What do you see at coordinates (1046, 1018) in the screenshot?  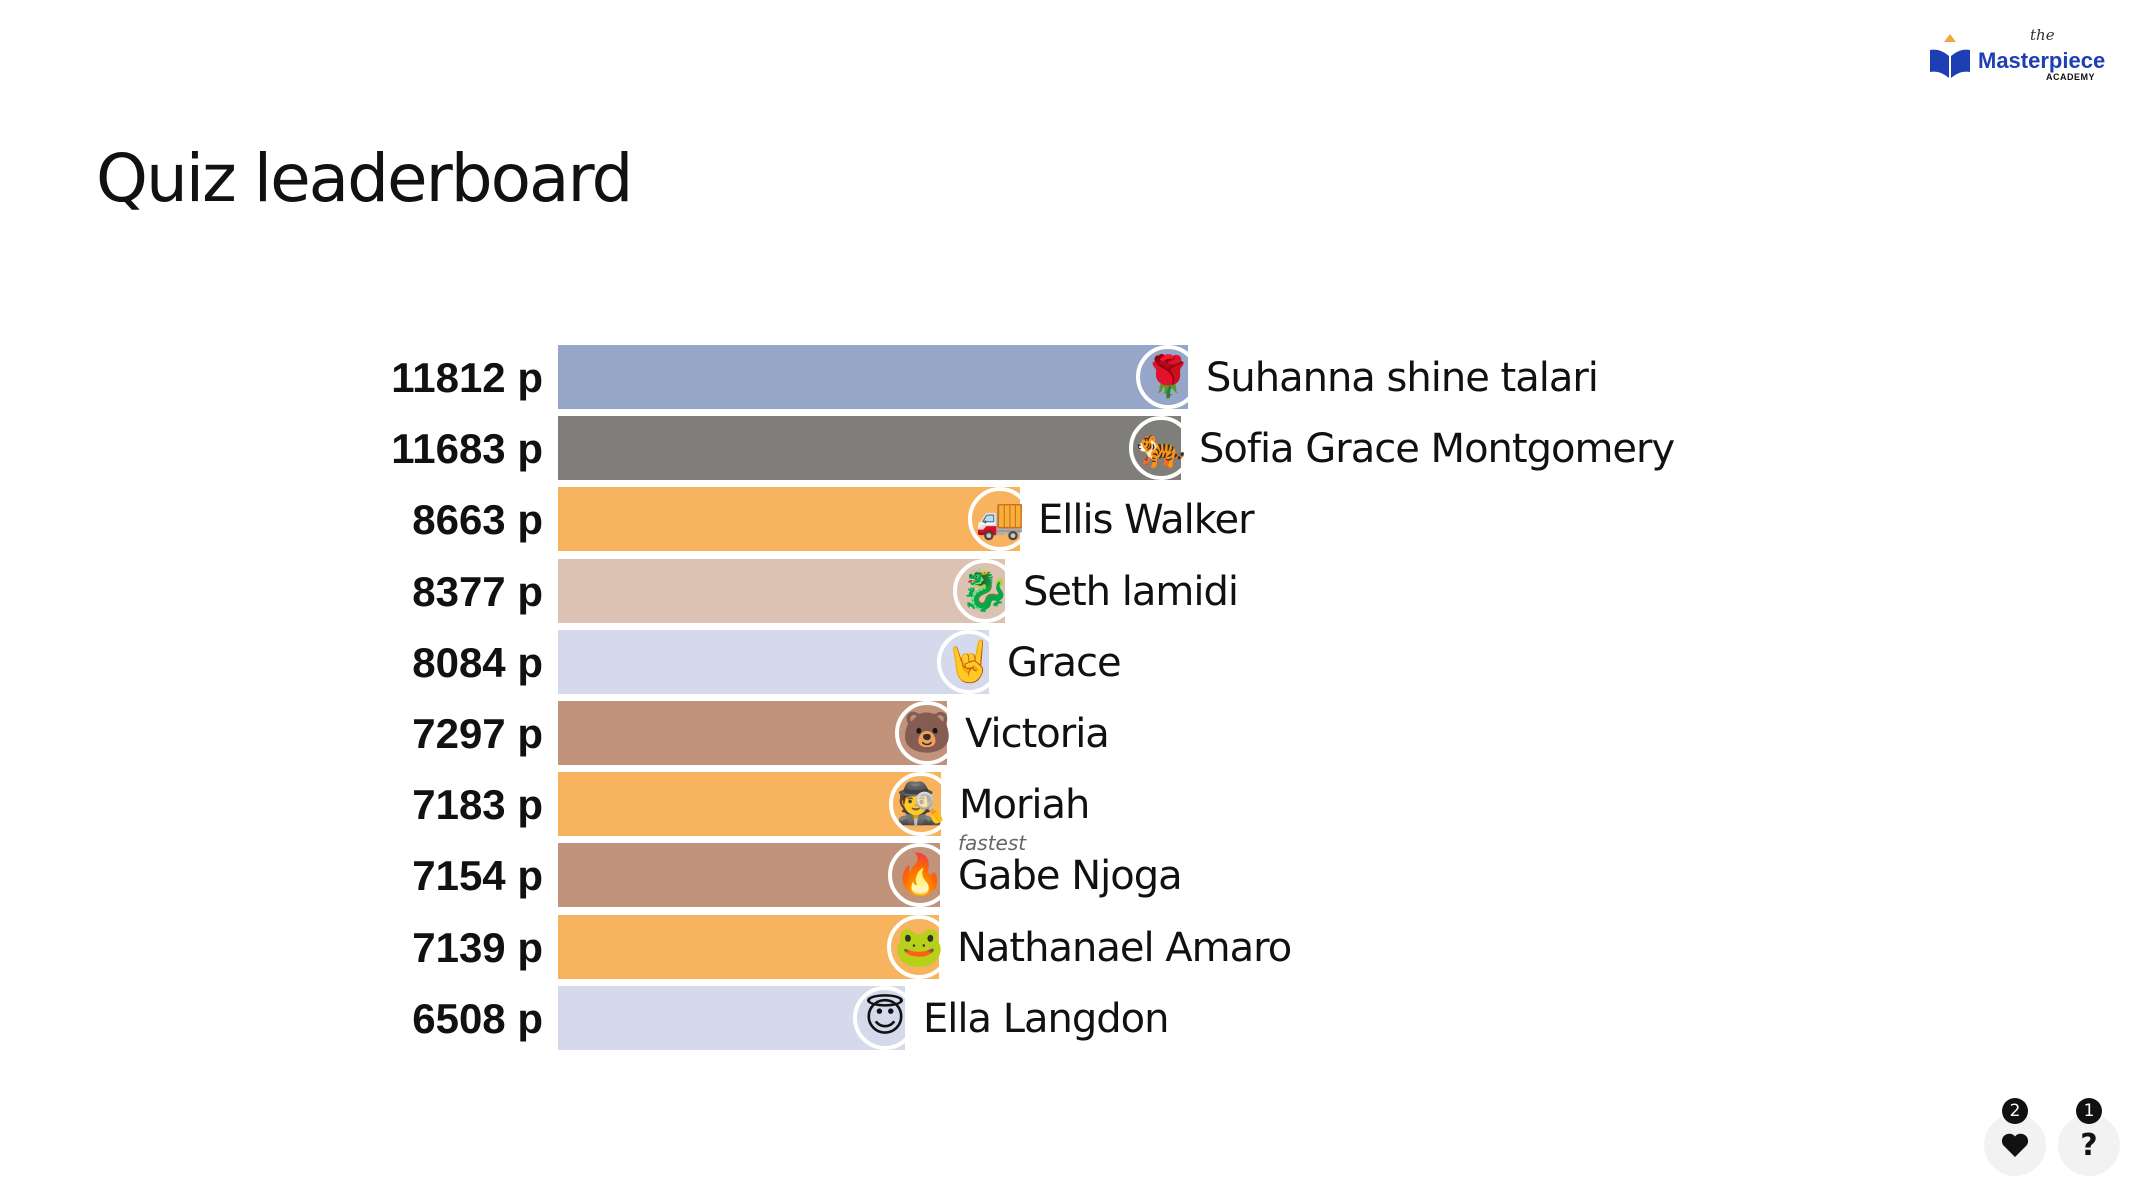 I see `player-name: Ella Langdon` at bounding box center [1046, 1018].